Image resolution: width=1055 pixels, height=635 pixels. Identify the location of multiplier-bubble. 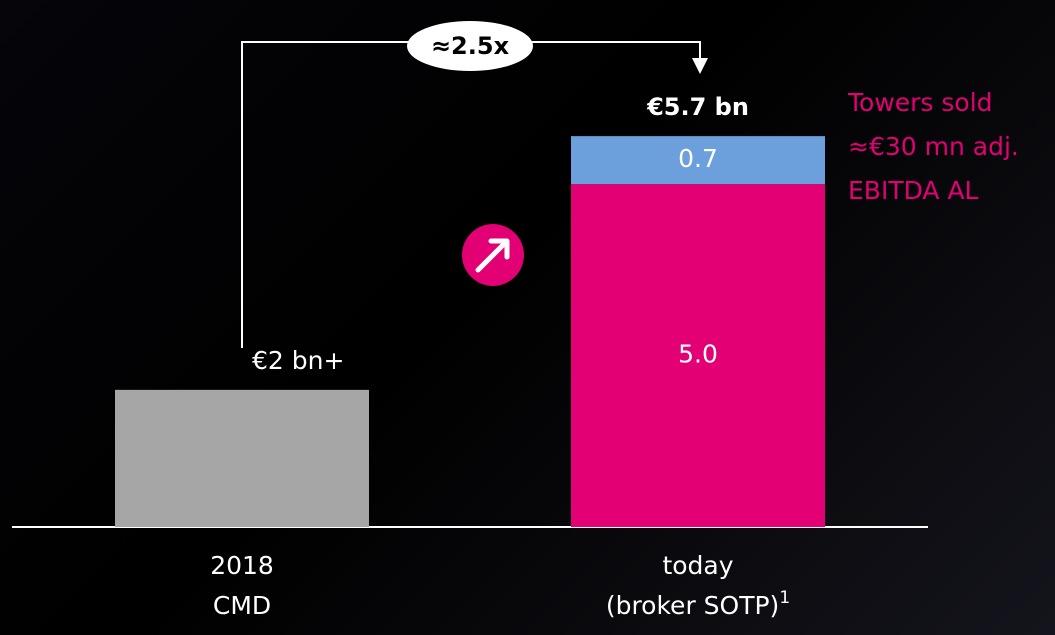
(470, 46).